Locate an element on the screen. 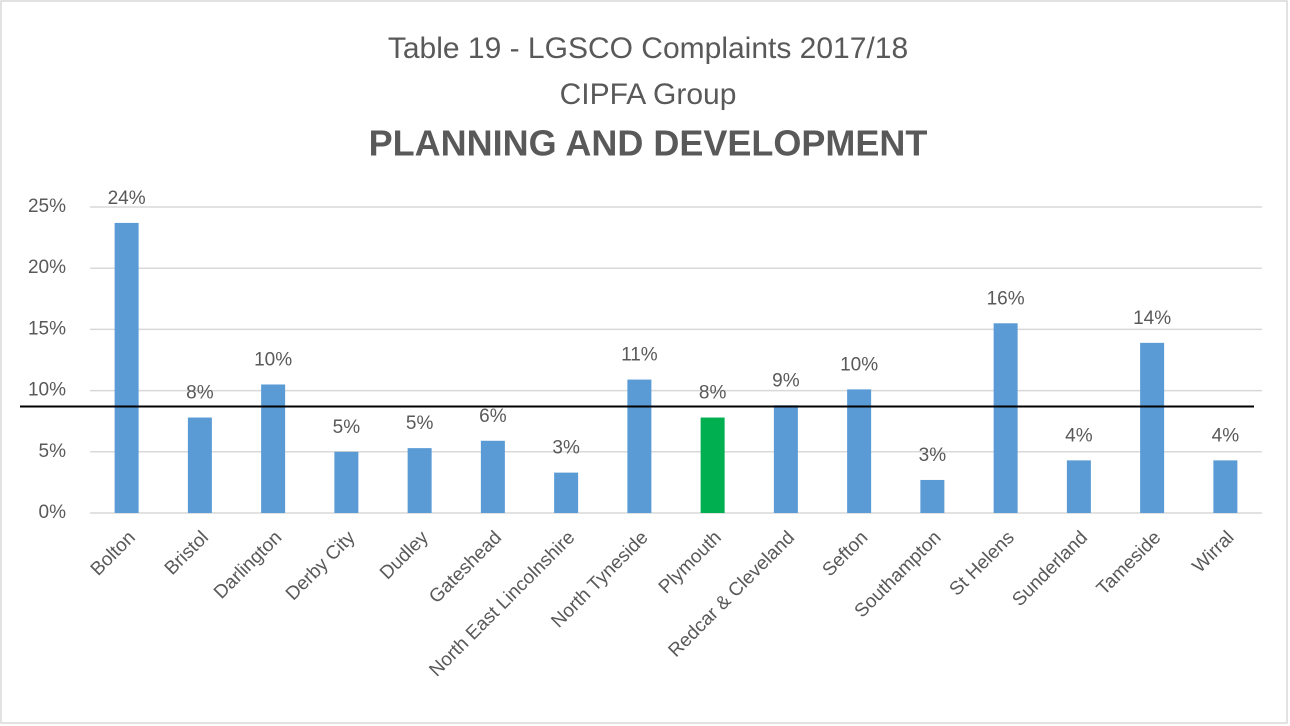  chart-subtitle: CIPFA Group is located at coordinates (648, 94).